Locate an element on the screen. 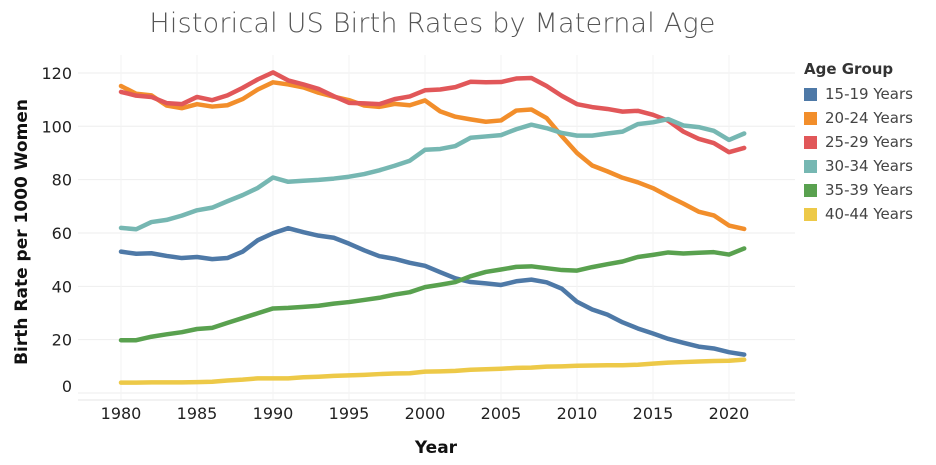 The height and width of the screenshot is (465, 936). x-tick-label: 2005 is located at coordinates (501, 413).